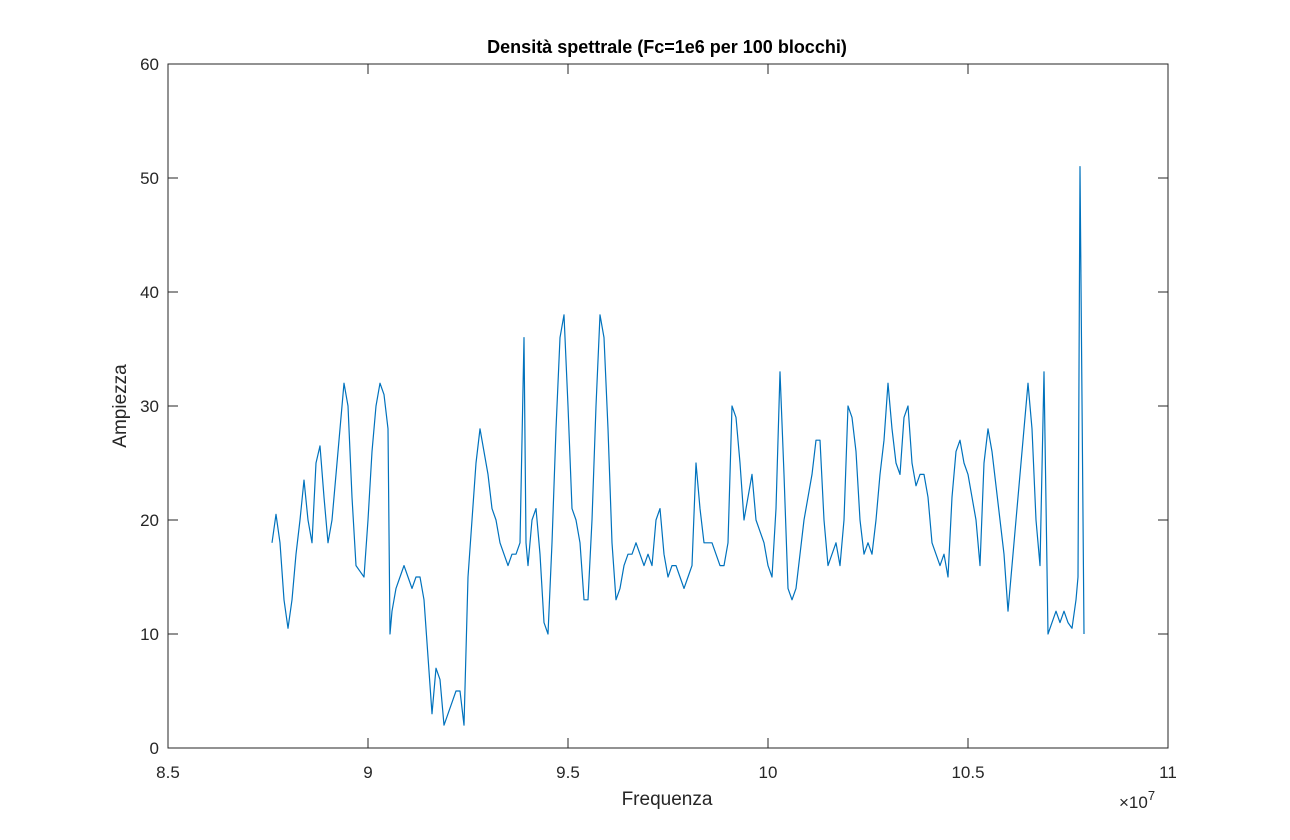 This screenshot has height=840, width=1290. I want to click on x-axis-multiplier-exponent: 7, so click(1151, 795).